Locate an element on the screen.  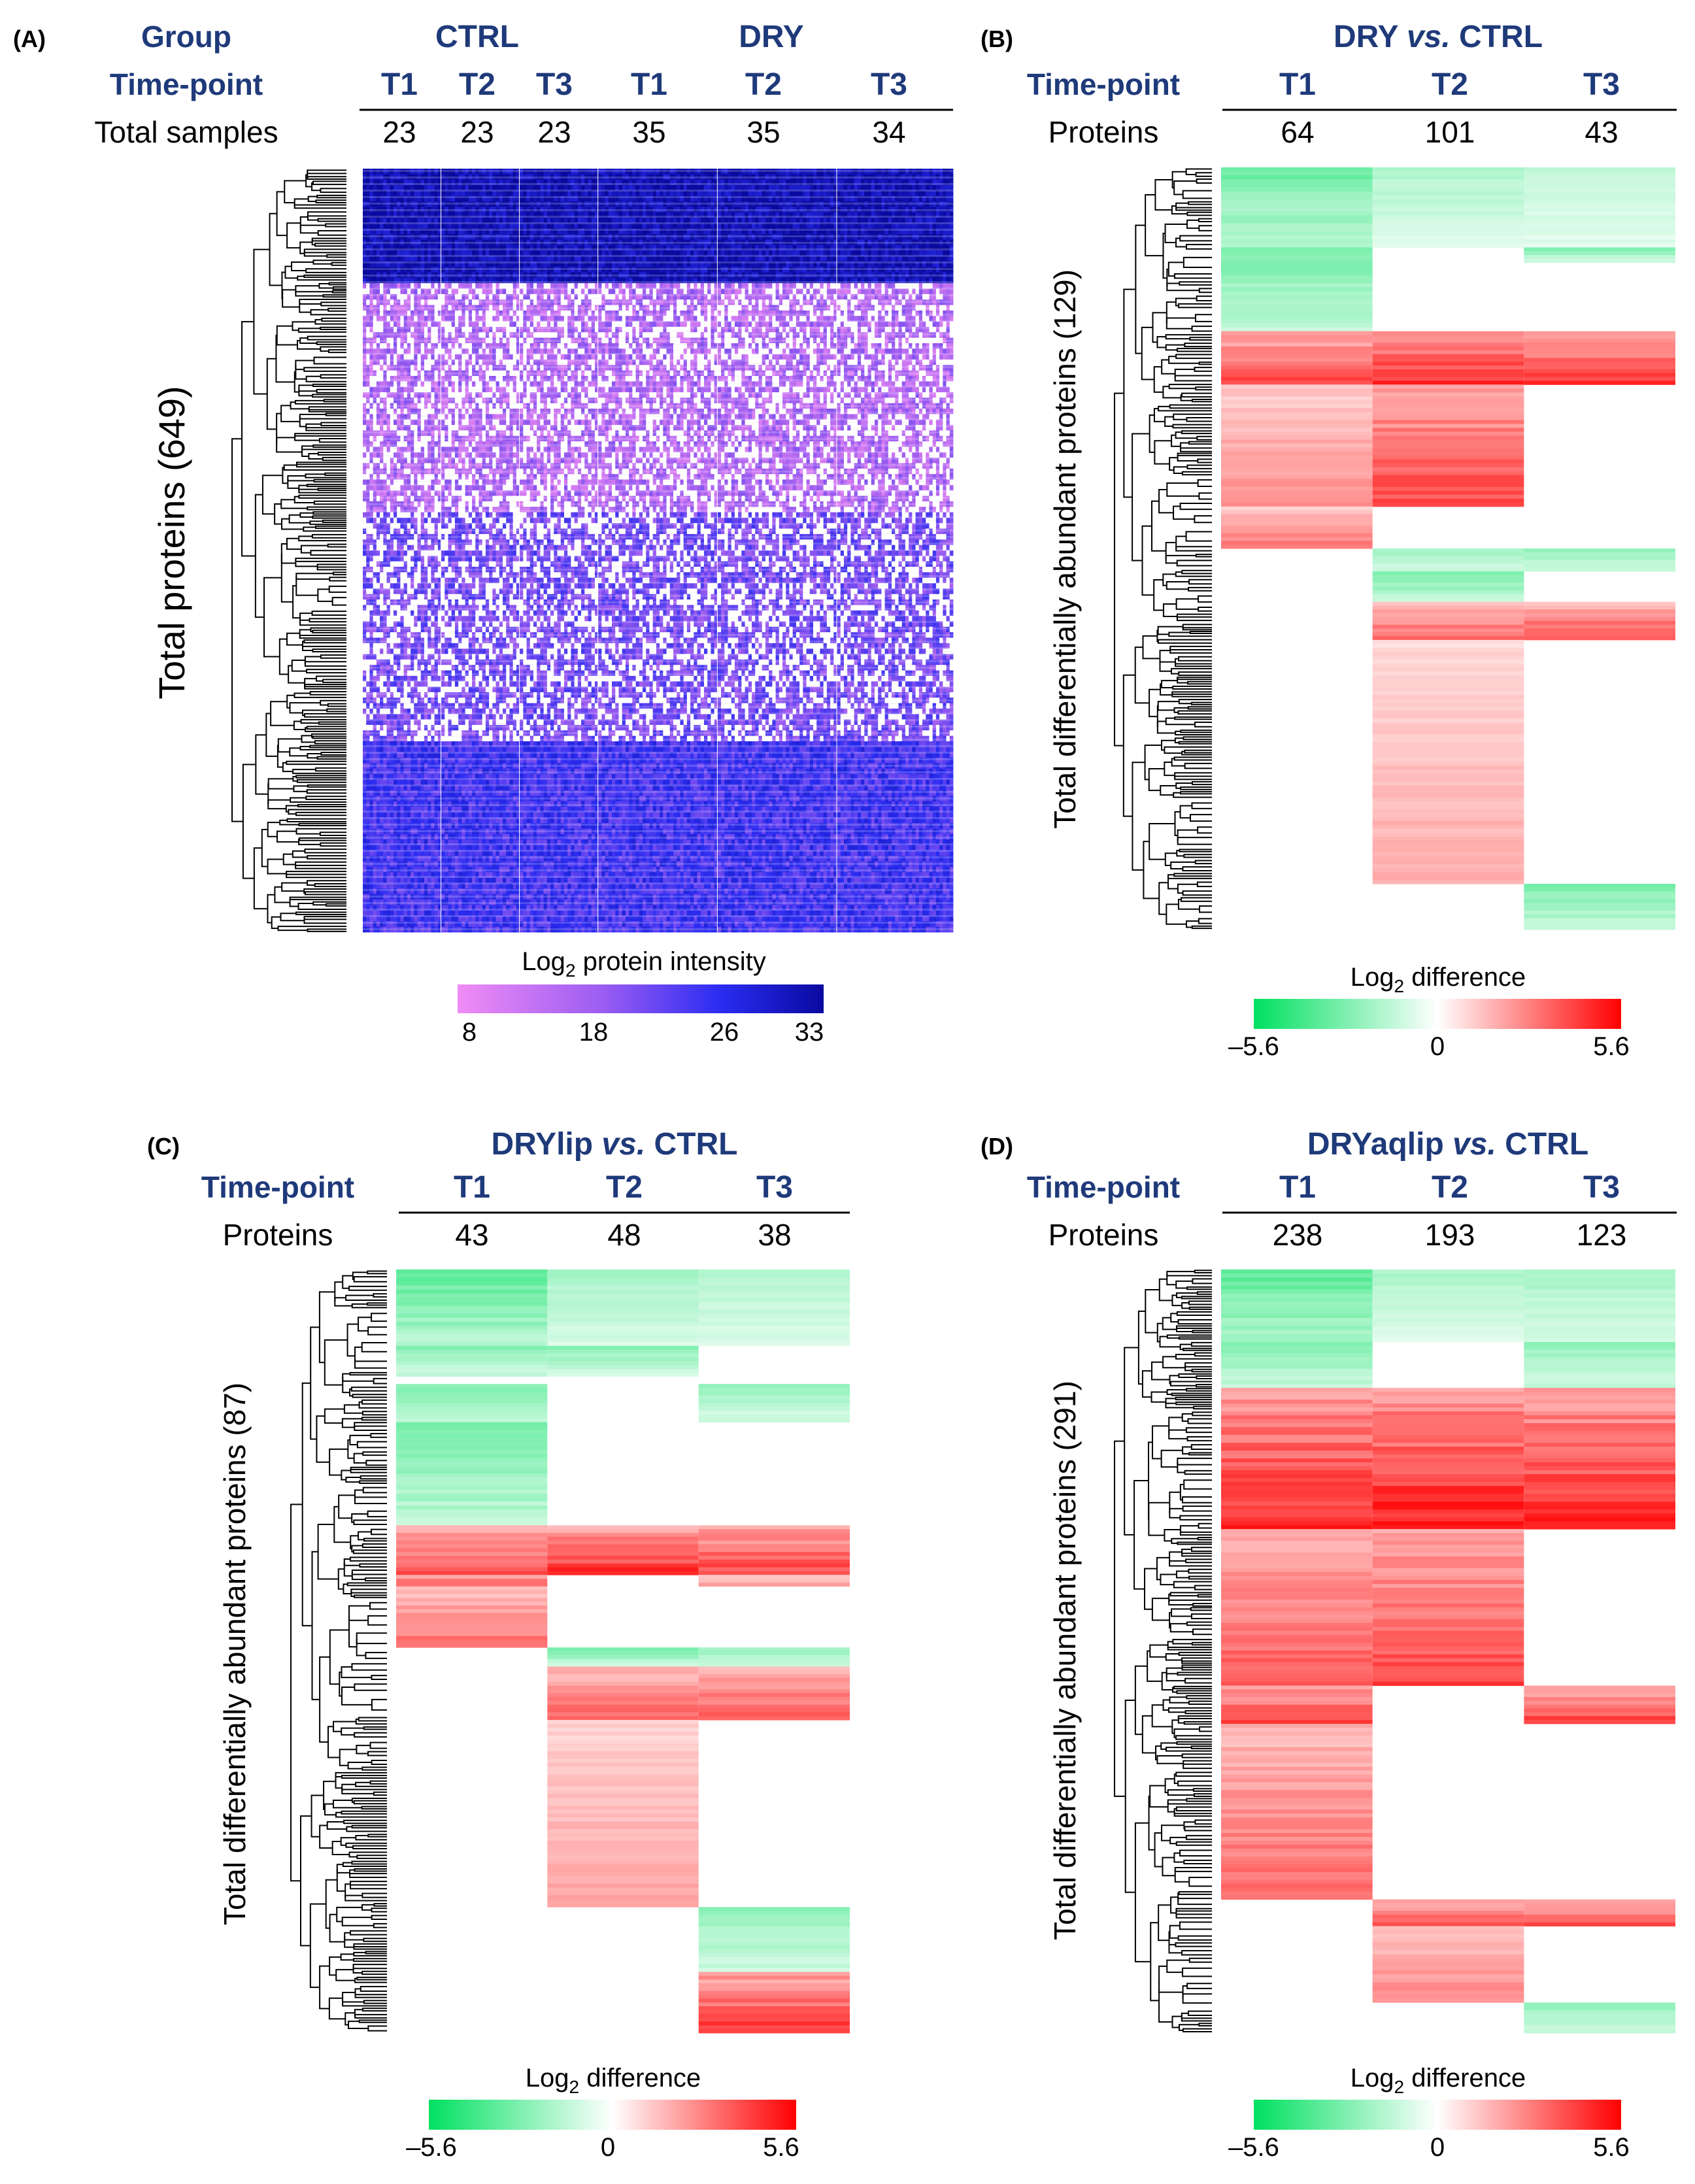
panel-a-group-ctrl: CTRL is located at coordinates (477, 37).